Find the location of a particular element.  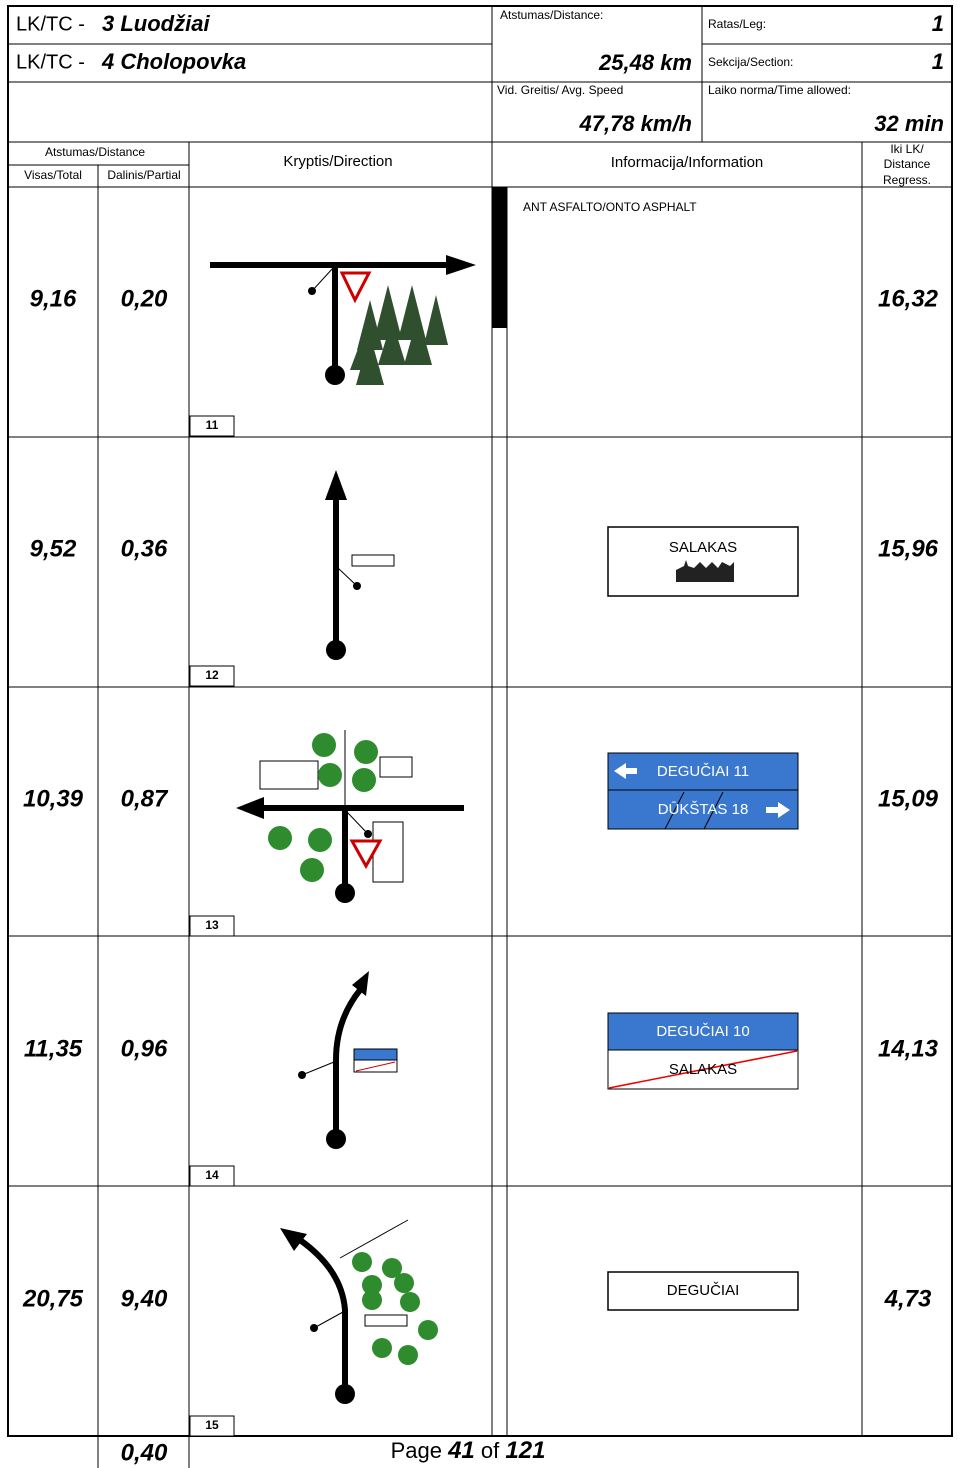

partial-distance: 0,36 is located at coordinates (144, 548).